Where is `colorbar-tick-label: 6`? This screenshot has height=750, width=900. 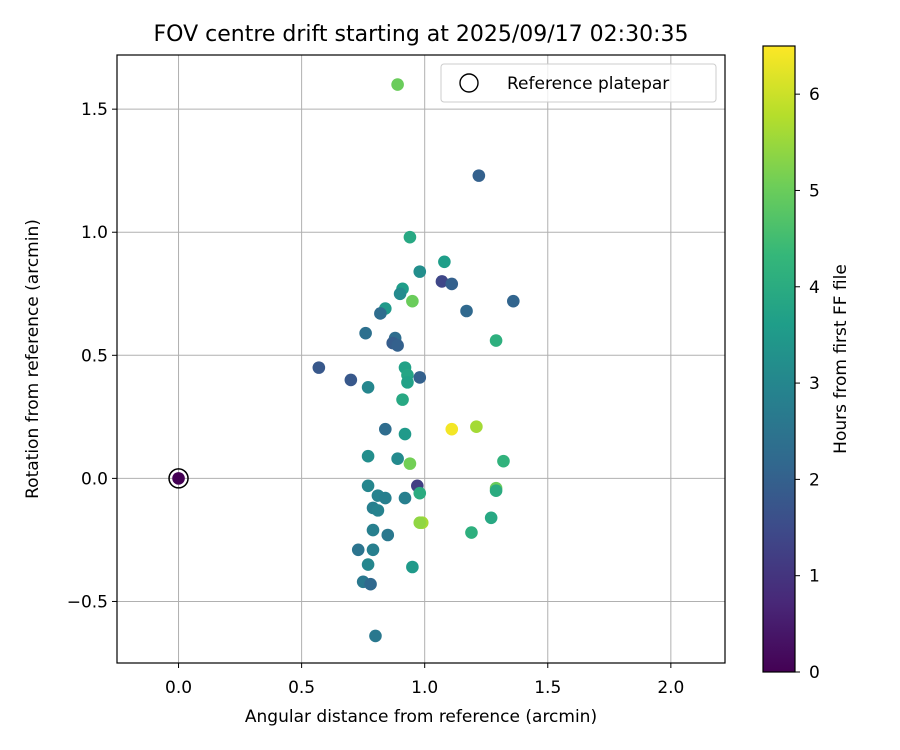
colorbar-tick-label: 6 is located at coordinates (814, 95).